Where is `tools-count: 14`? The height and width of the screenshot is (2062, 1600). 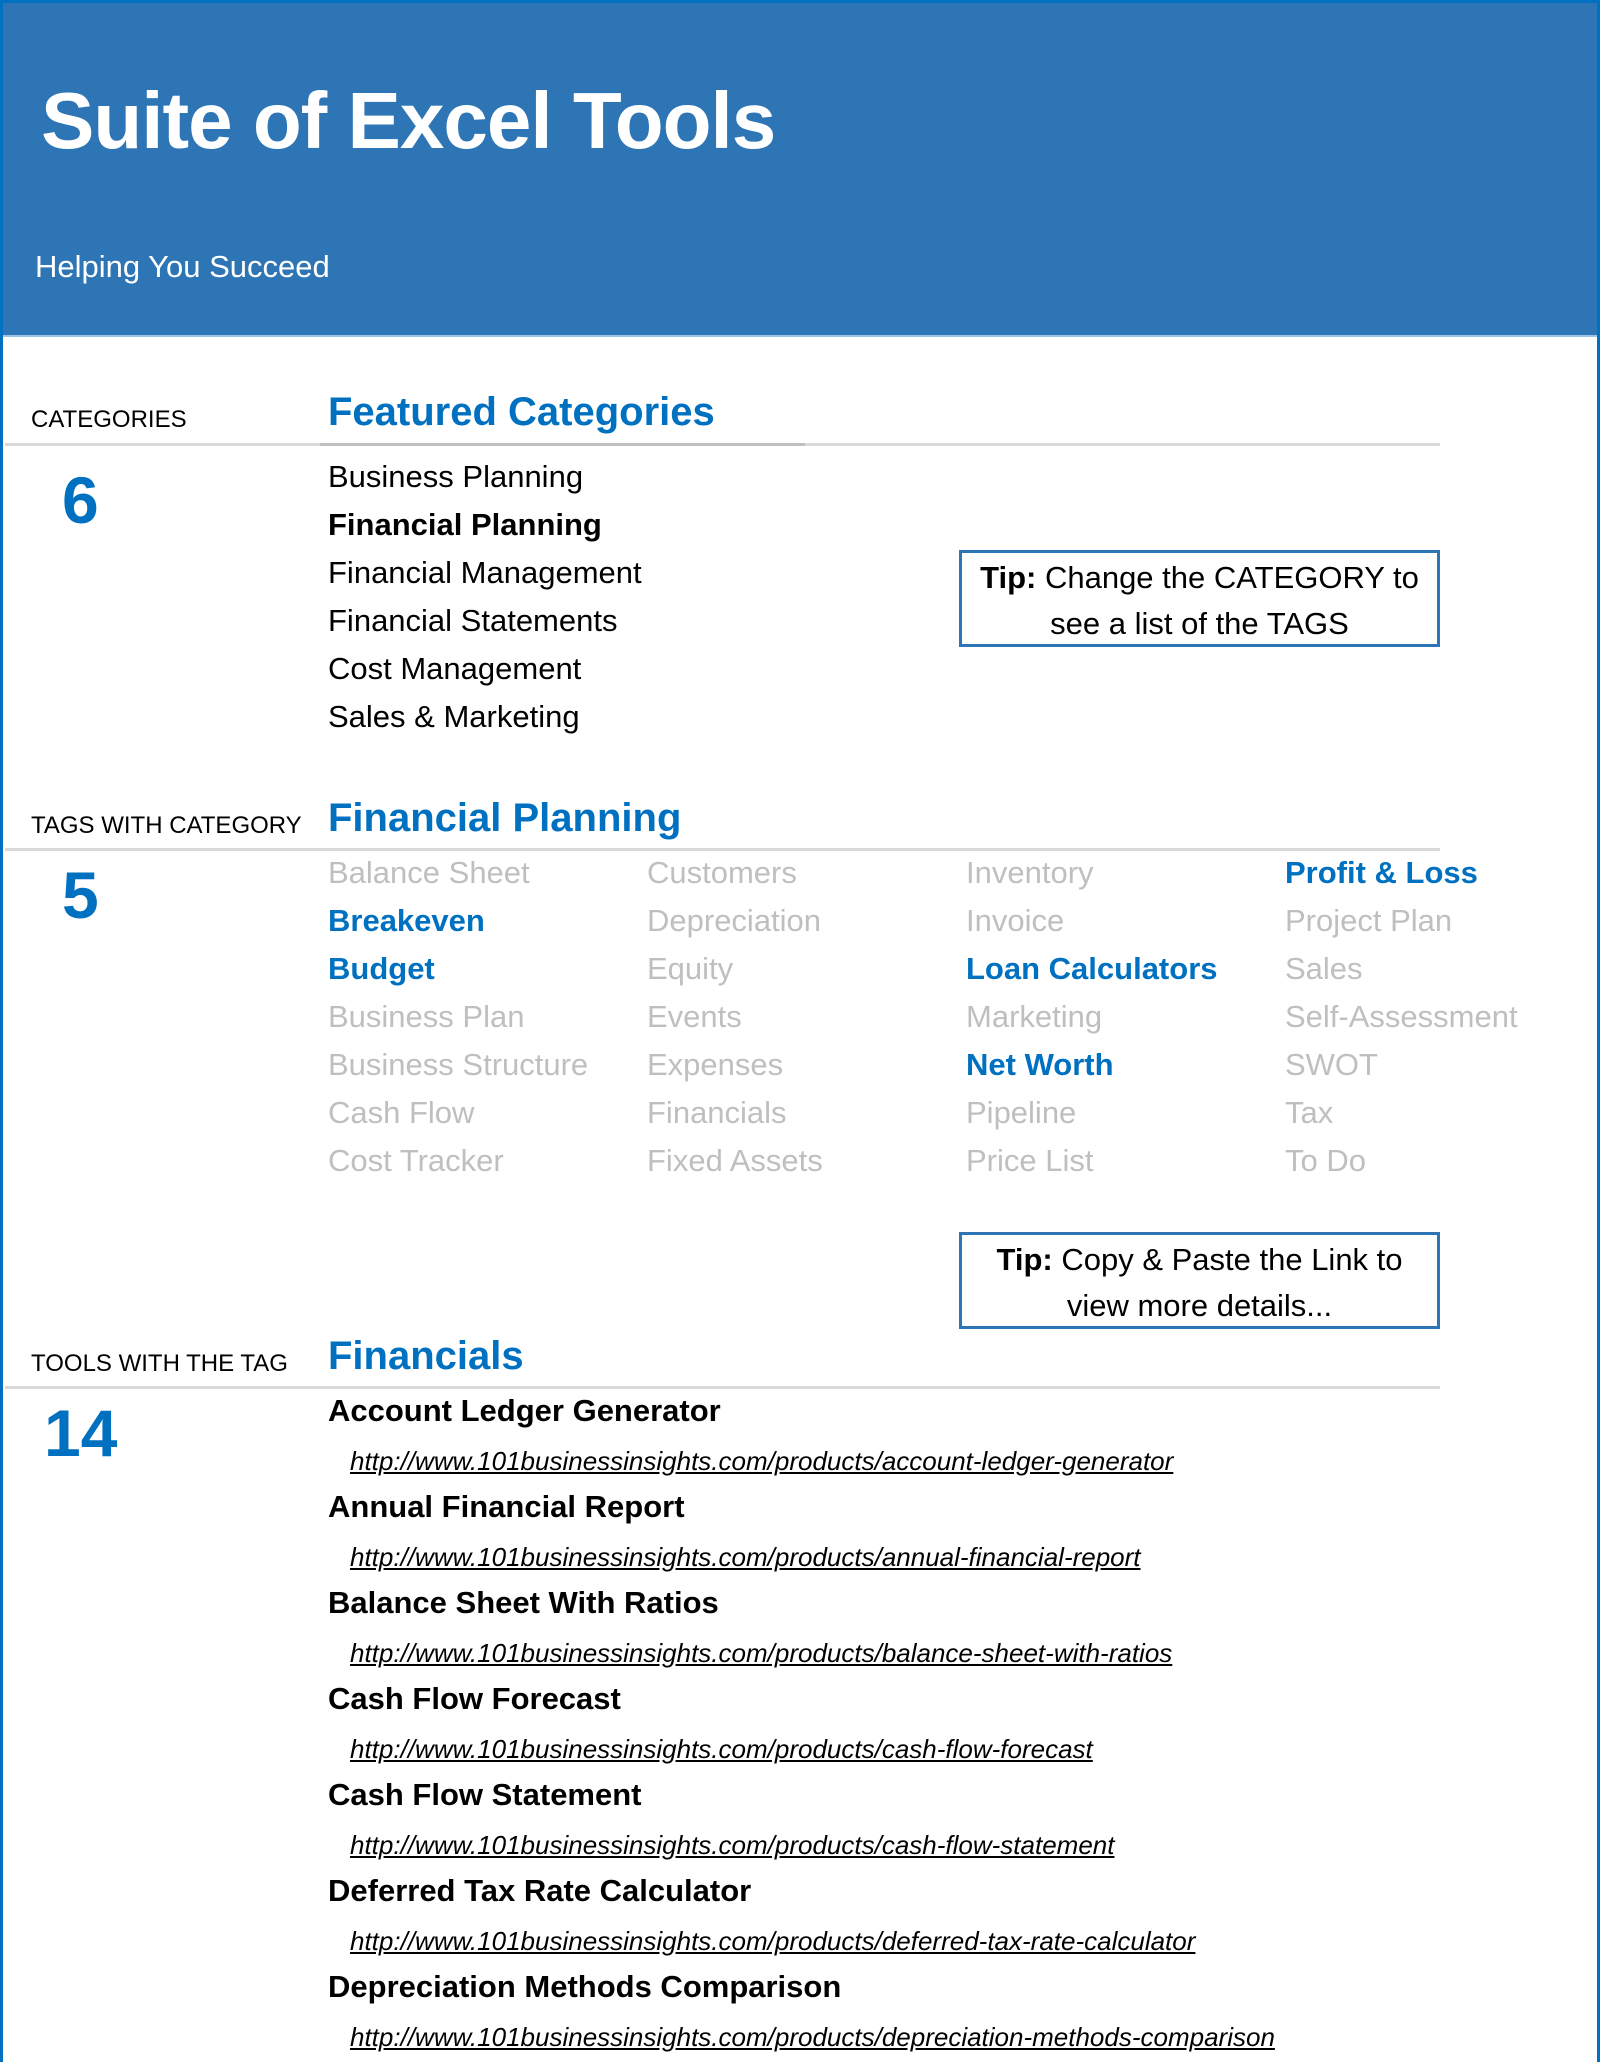 tools-count: 14 is located at coordinates (81, 1433).